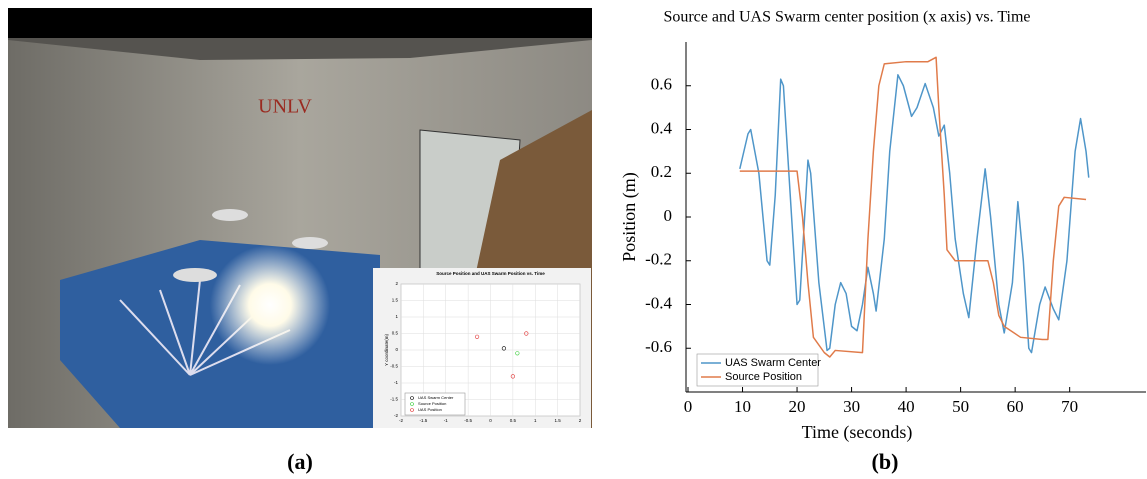 The image size is (1147, 479). Describe the element at coordinates (580, 420) in the screenshot. I see `x-tick-label: 2` at that location.